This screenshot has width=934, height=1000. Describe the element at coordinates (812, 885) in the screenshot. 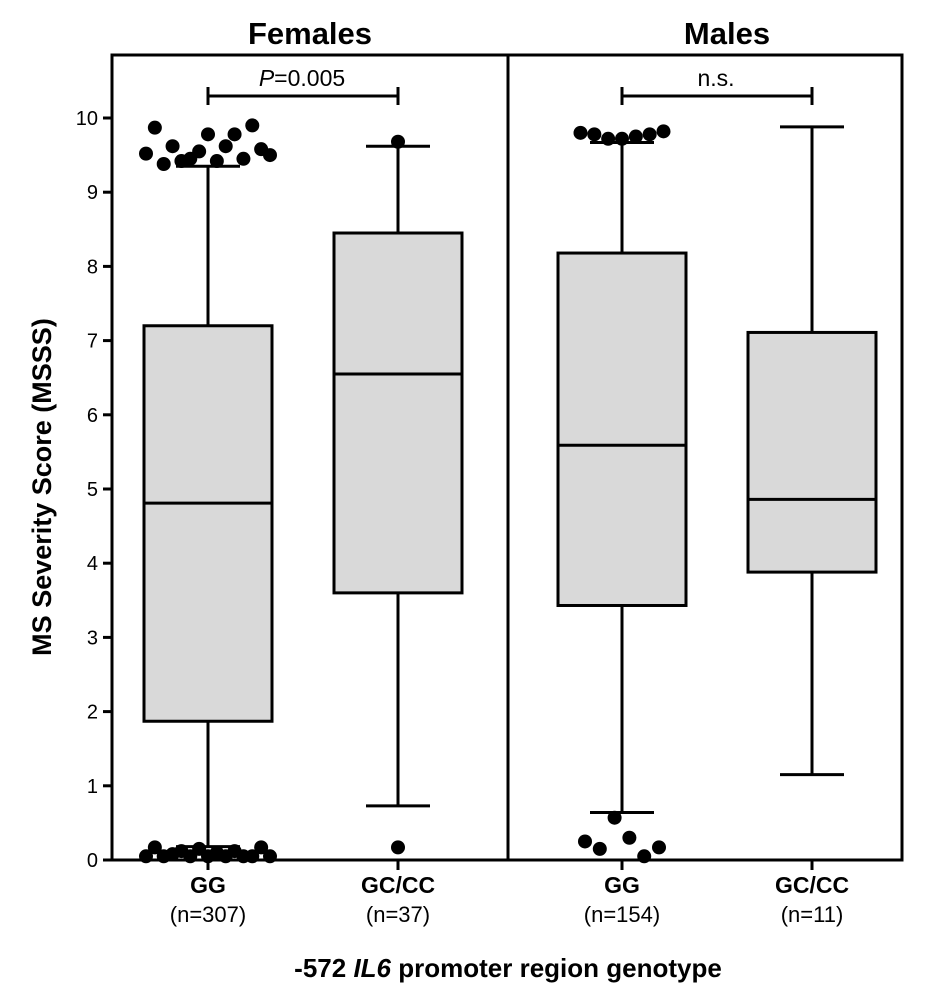

I see `group-label-males-gccc: GC/CC` at that location.